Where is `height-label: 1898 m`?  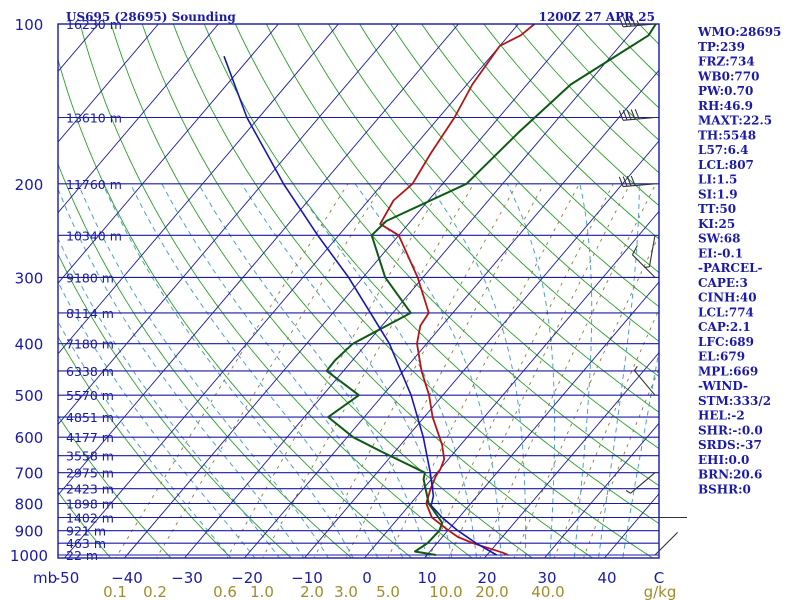 height-label: 1898 m is located at coordinates (90, 504).